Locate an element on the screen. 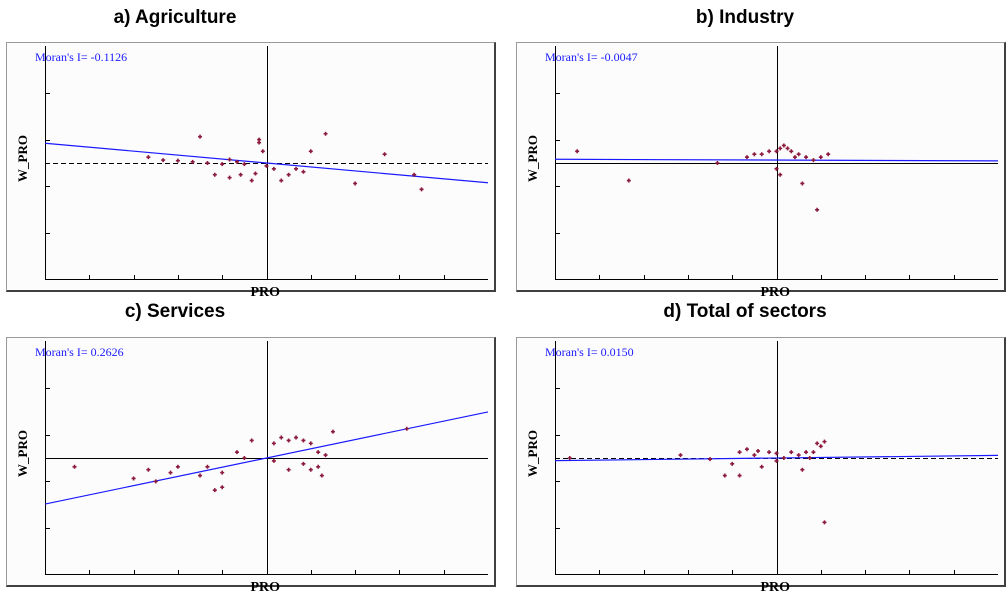  regression-line-services is located at coordinates (266, 458).